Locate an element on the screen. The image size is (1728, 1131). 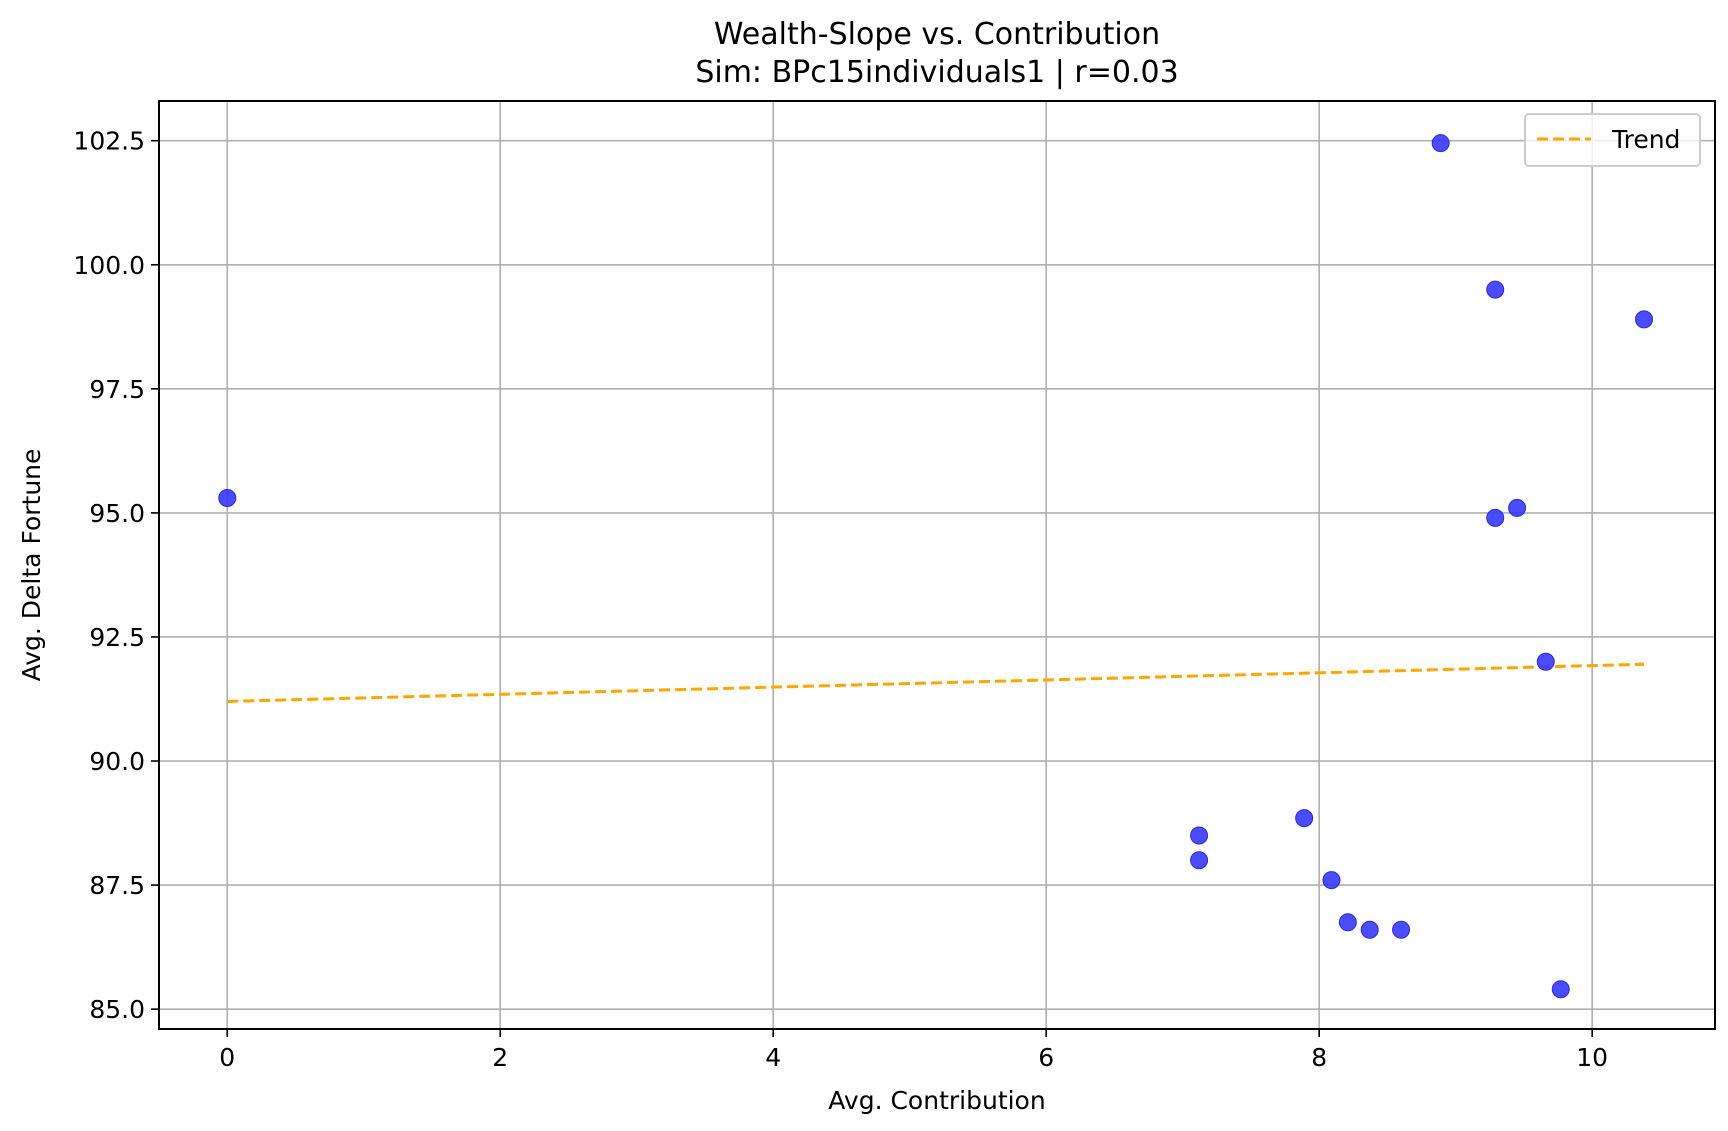
y-tick-label: 87.5 is located at coordinates (117, 885).